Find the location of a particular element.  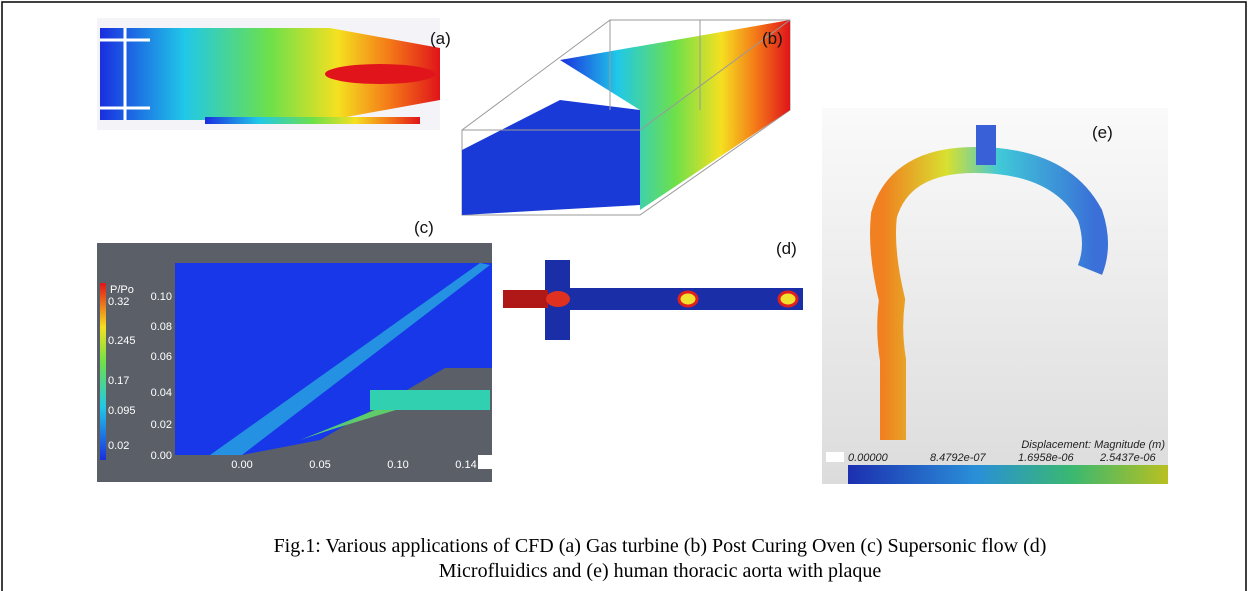

colorbar-c is located at coordinates (103, 371).